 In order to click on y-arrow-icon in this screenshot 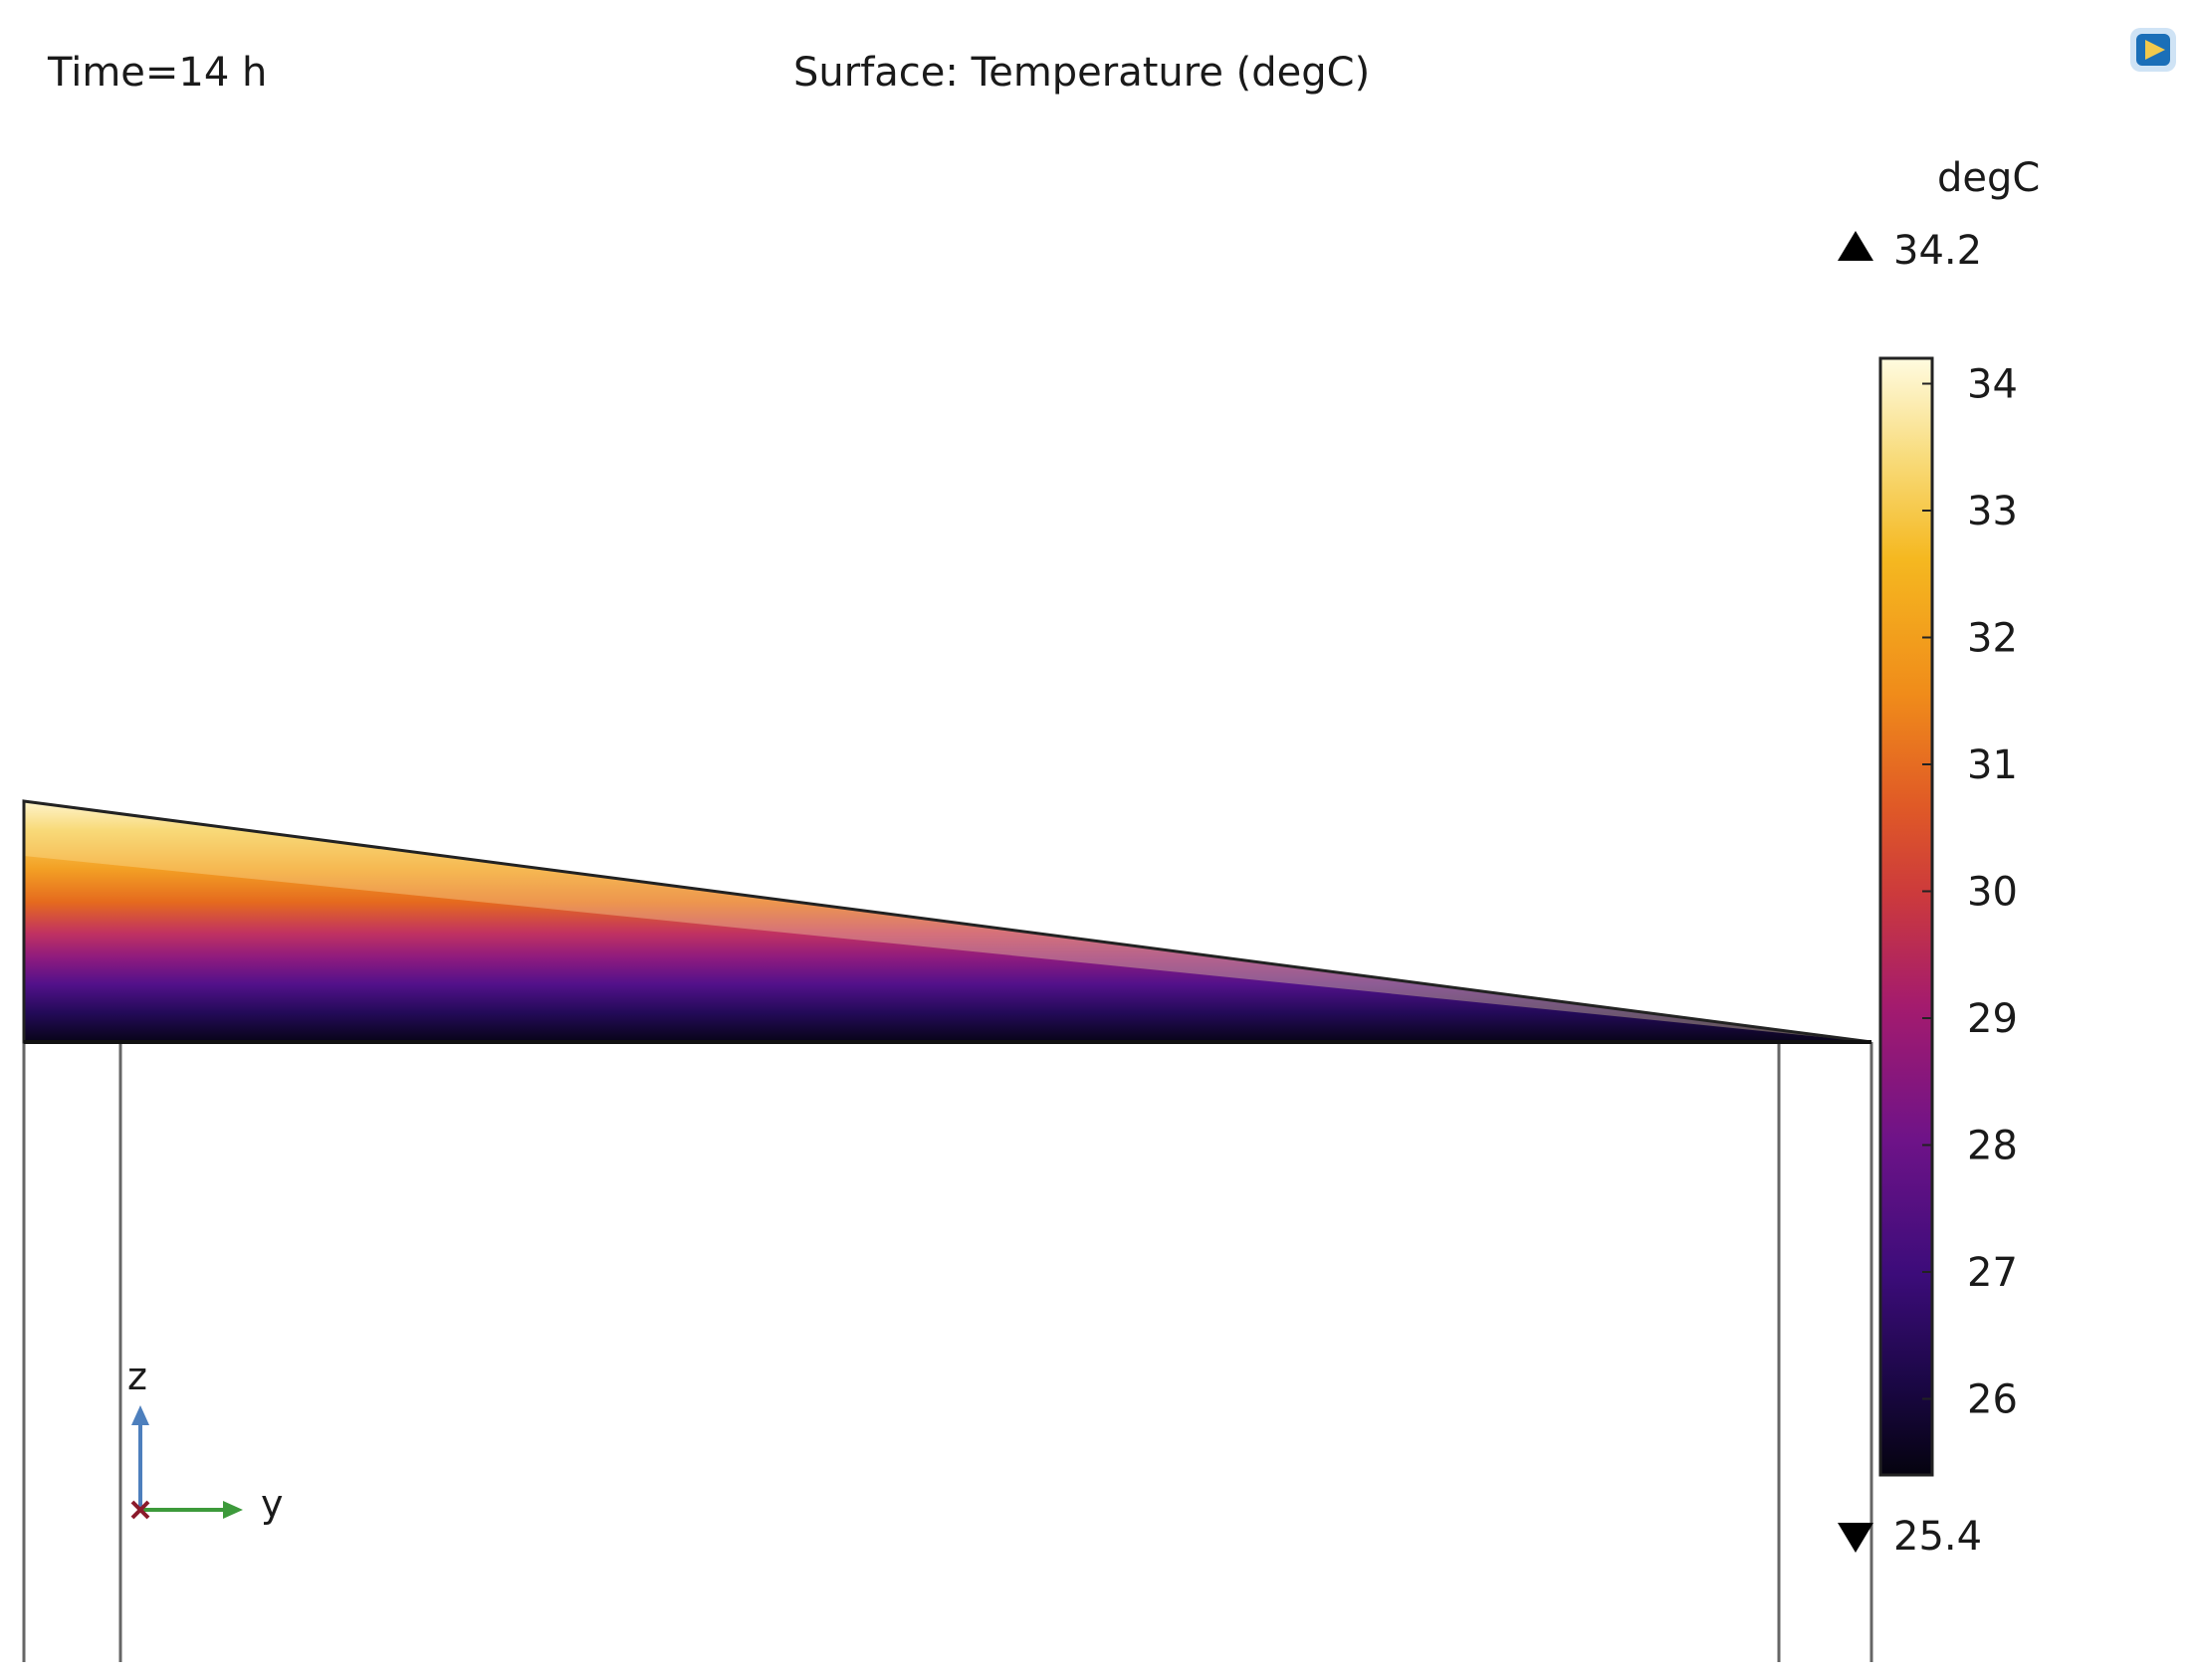, I will do `click(233, 1510)`.